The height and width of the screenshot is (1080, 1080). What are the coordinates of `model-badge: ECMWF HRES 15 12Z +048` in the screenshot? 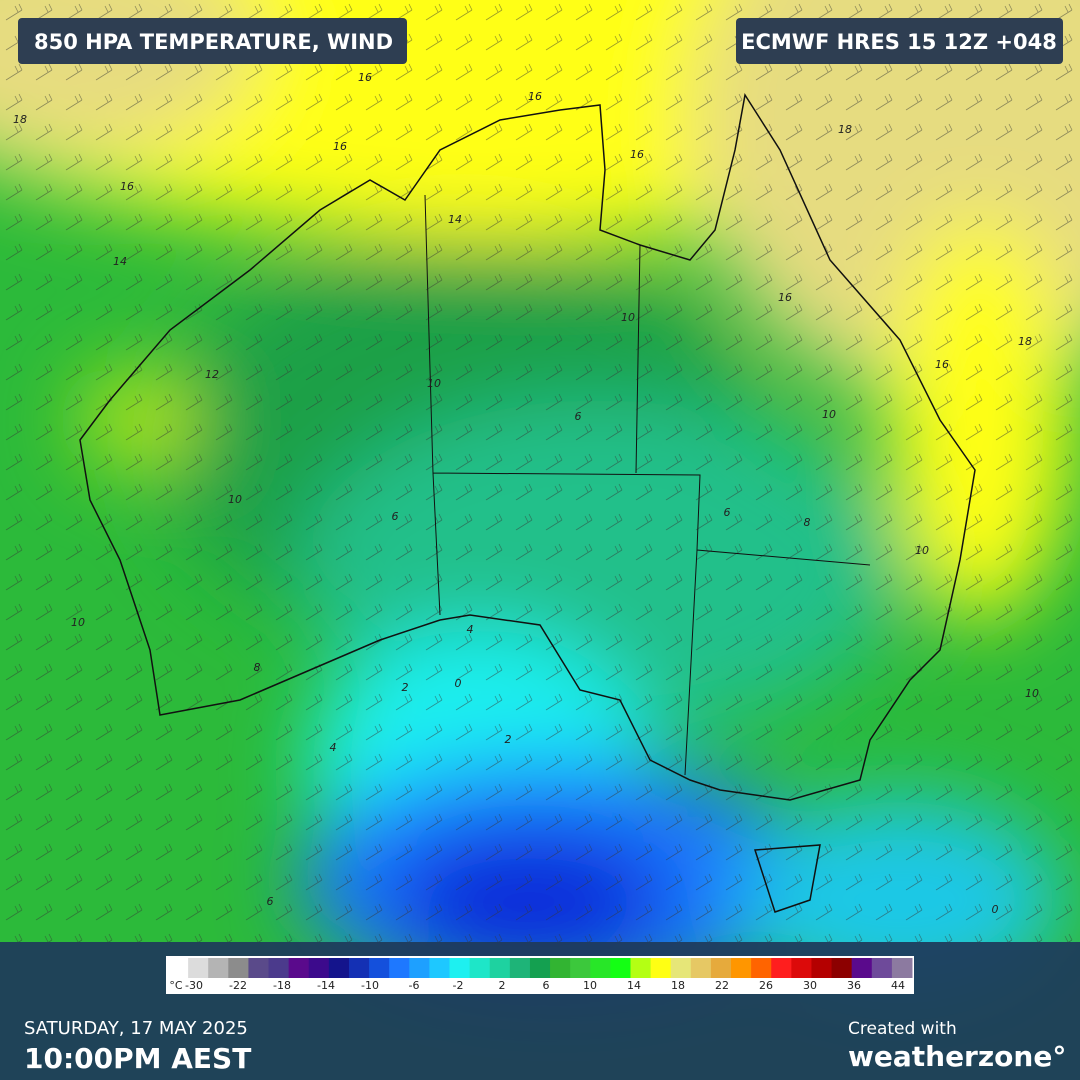 It's located at (899, 41).